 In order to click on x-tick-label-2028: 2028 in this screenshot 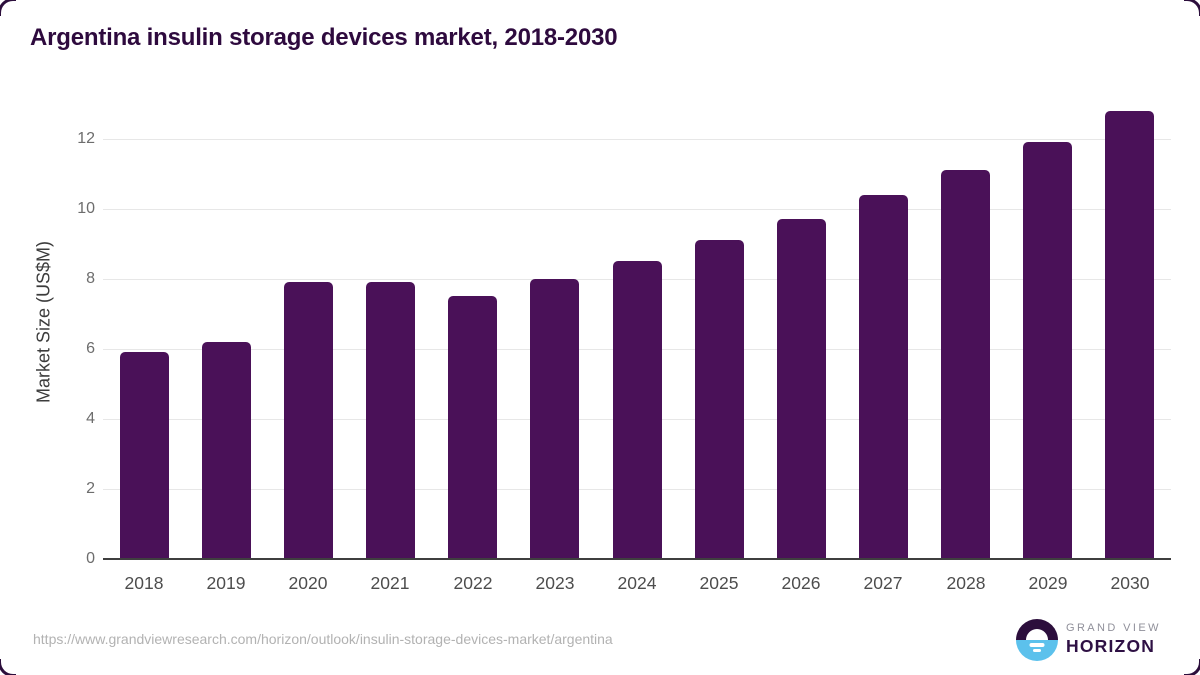, I will do `click(966, 583)`.